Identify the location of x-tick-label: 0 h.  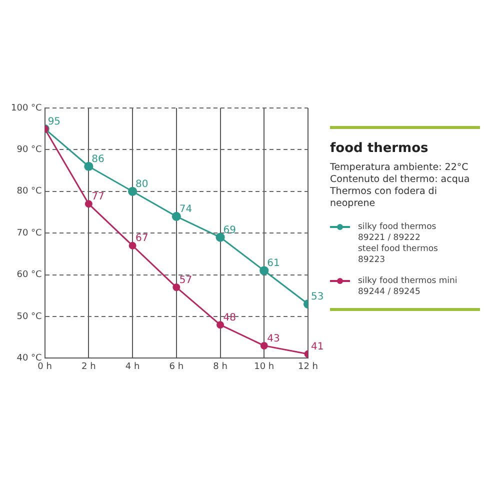
(45, 367).